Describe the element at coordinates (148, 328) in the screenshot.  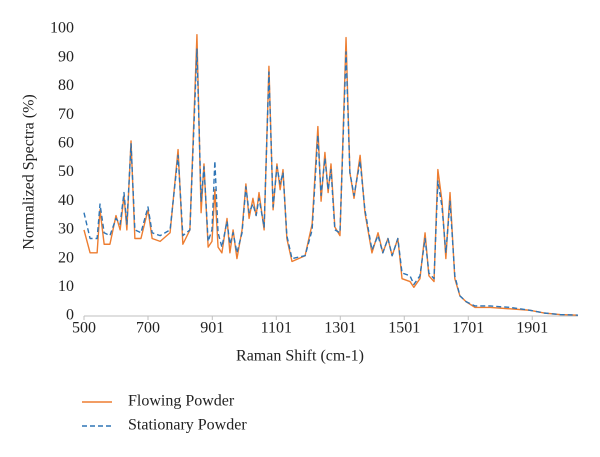
I see `x-tick-label: 700` at that location.